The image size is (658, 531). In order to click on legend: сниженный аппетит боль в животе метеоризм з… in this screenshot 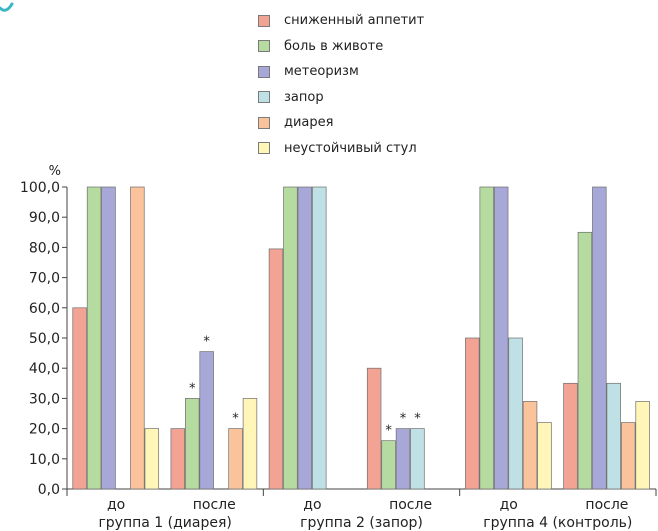, I will do `click(341, 84)`.